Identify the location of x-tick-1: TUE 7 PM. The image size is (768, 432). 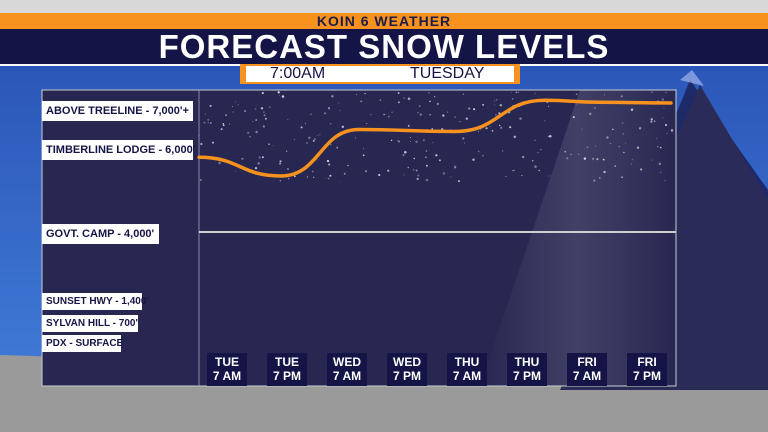
(287, 369).